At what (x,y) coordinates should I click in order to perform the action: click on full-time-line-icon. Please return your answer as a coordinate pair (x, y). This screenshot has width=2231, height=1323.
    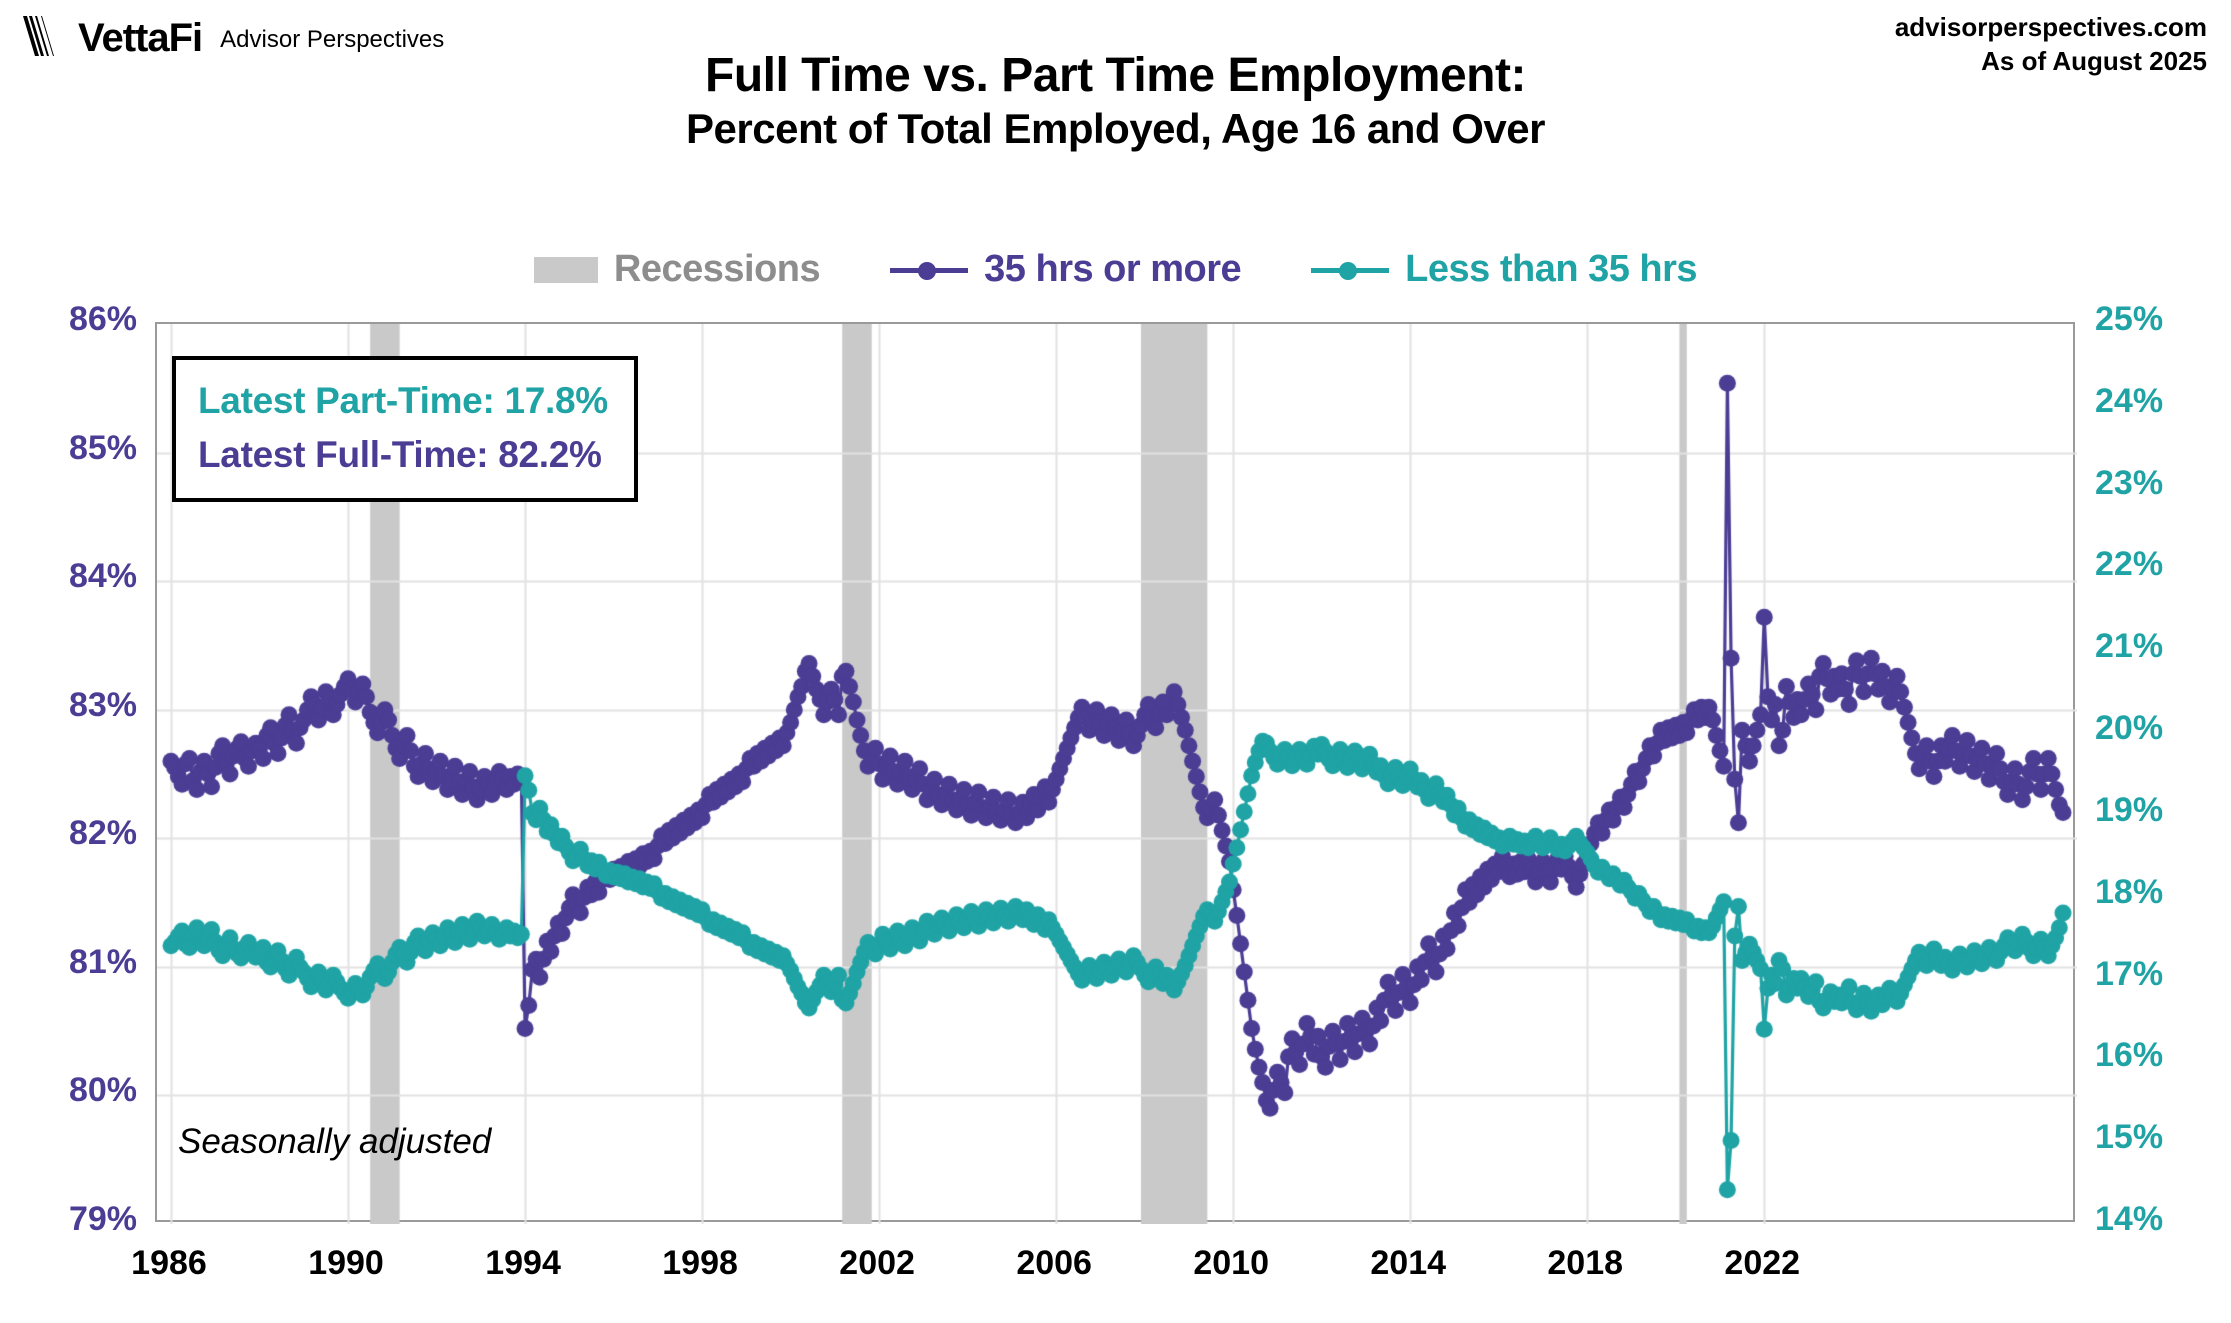
    Looking at the image, I should click on (929, 270).